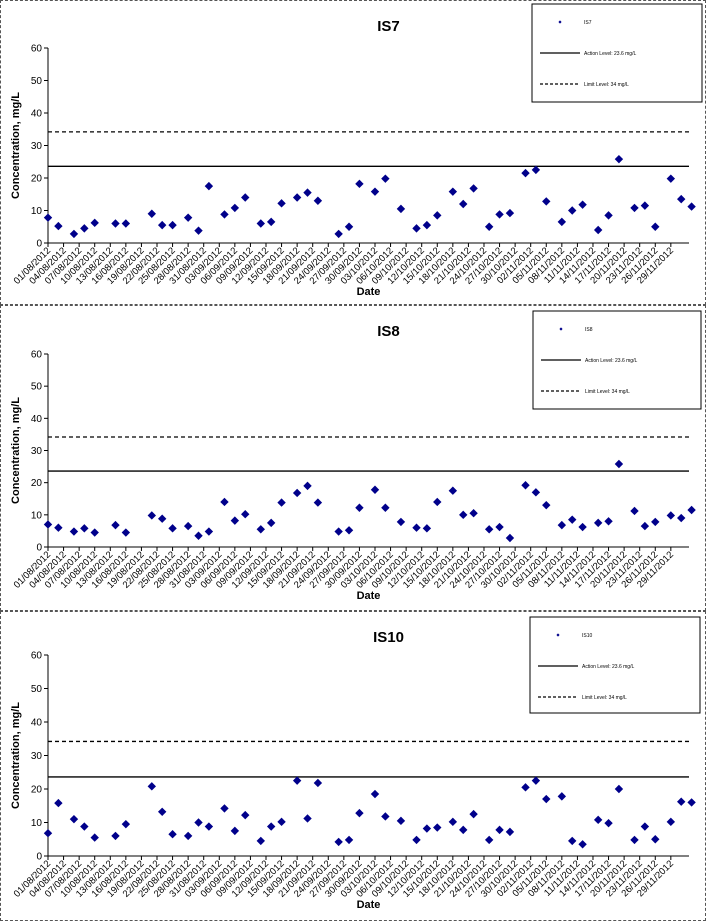 This screenshot has width=707, height=921. I want to click on x-axis-label: Date, so click(369, 905).